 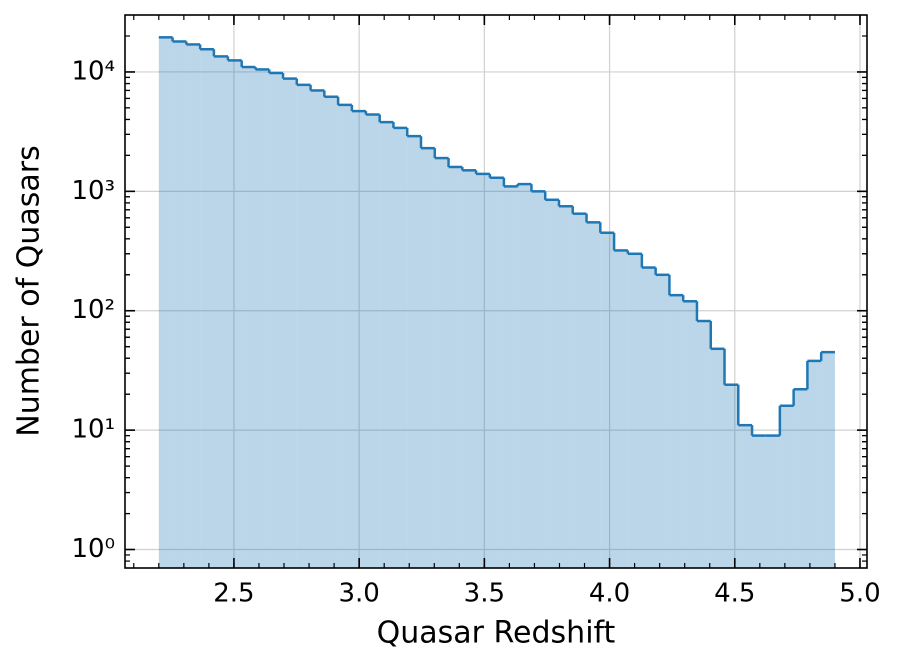 What do you see at coordinates (93, 430) in the screenshot?
I see `y-tick-label: 10¹` at bounding box center [93, 430].